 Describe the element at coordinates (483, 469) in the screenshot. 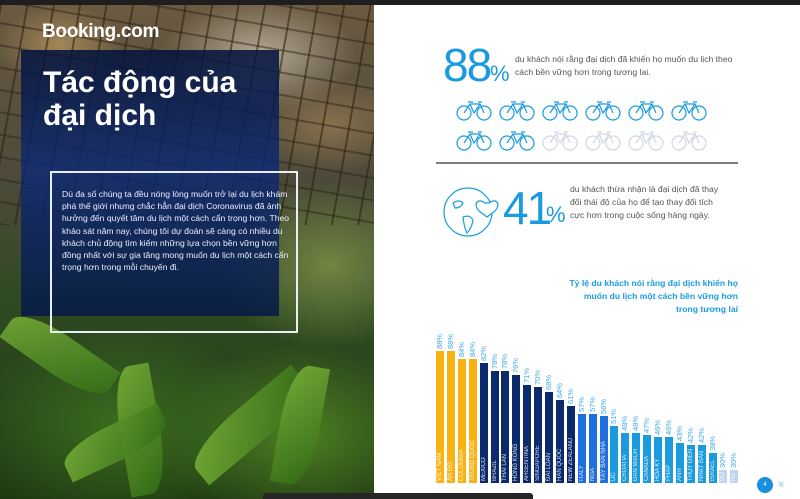

I see `bar-category-label: MEXICO` at that location.